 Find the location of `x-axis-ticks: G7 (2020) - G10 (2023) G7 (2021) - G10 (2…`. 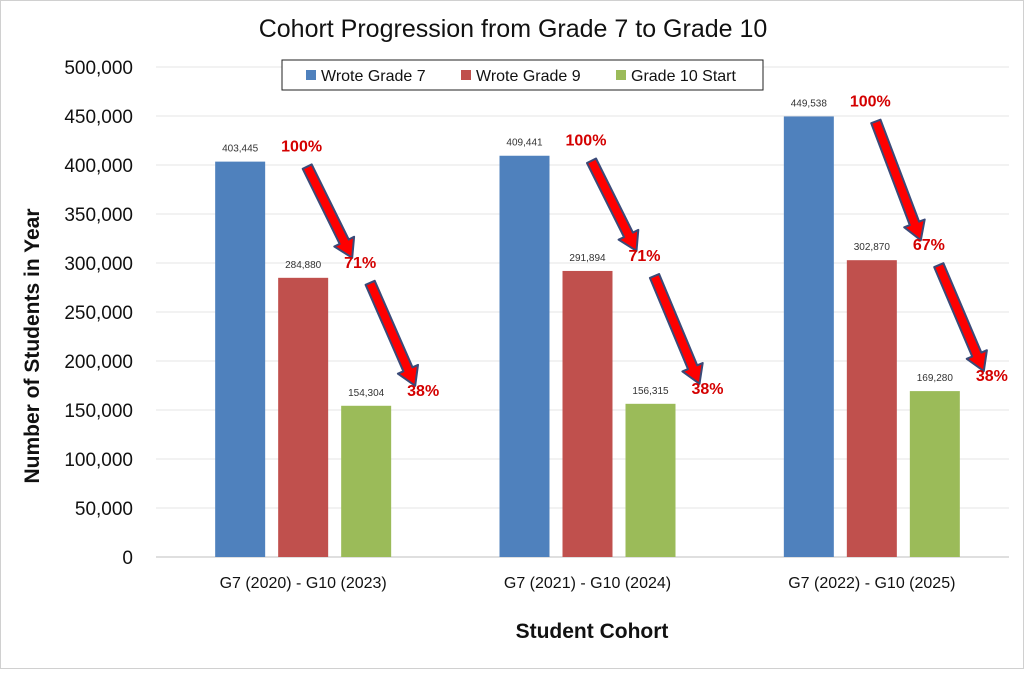

x-axis-ticks: G7 (2020) - G10 (2023) G7 (2021) - G10 (2… is located at coordinates (588, 583).